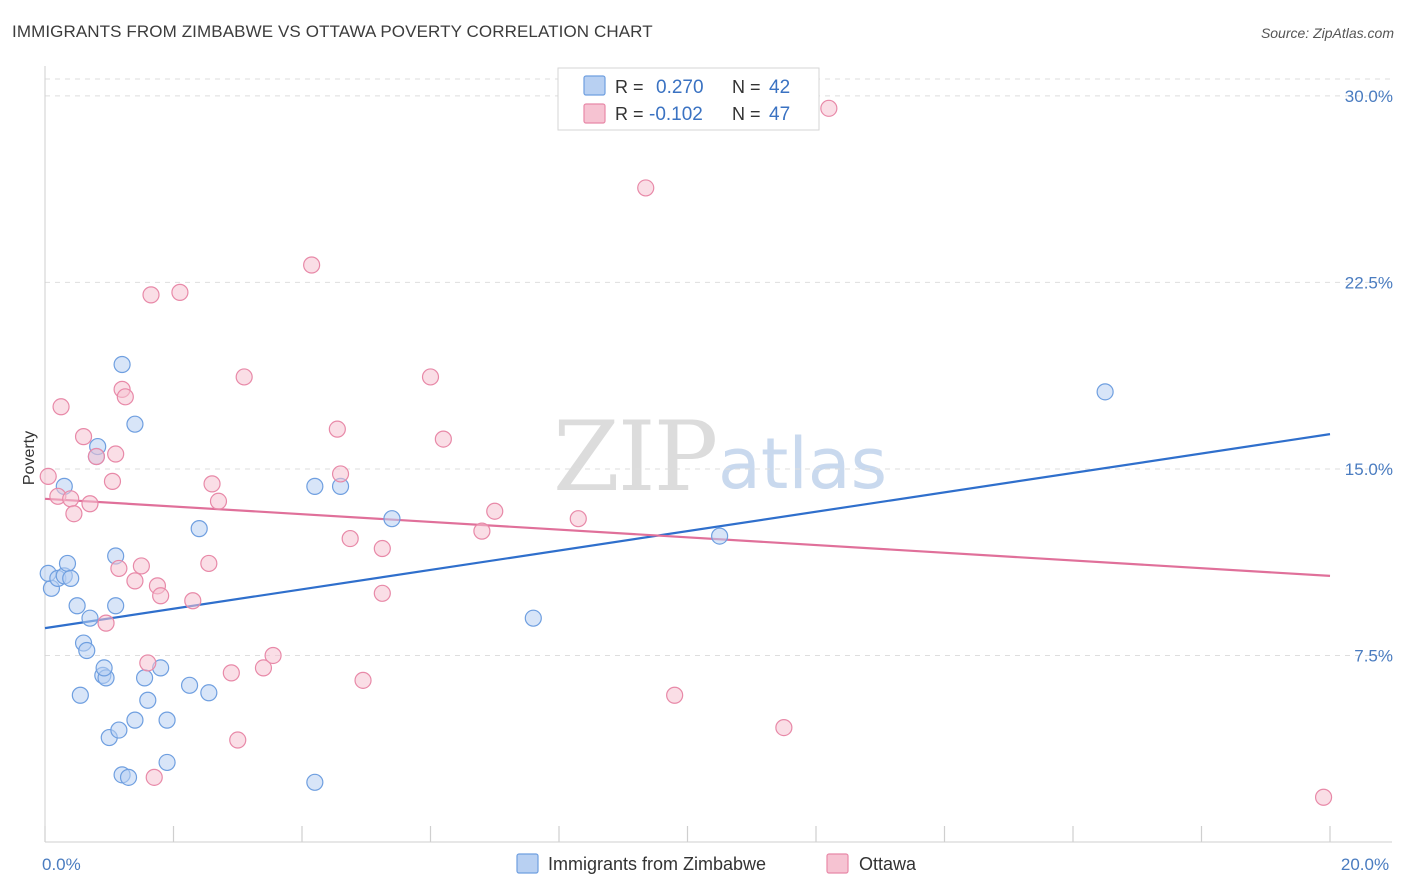 This screenshot has height=892, width=1406. Describe the element at coordinates (837, 863) in the screenshot. I see `ottawa-legend-swatch` at that location.